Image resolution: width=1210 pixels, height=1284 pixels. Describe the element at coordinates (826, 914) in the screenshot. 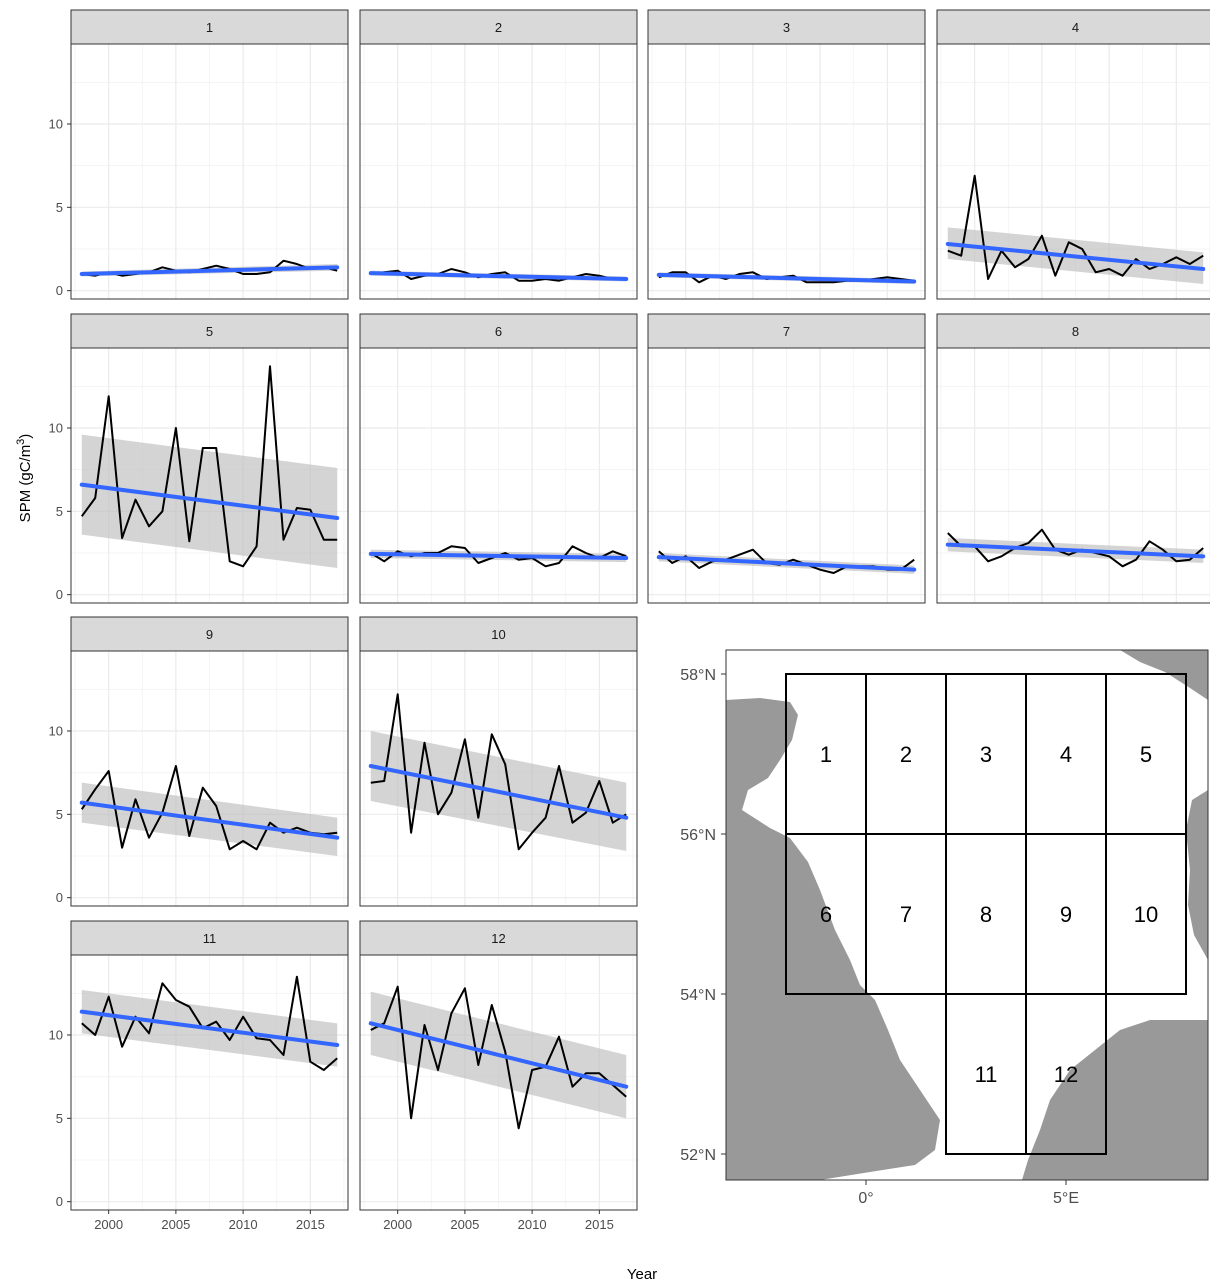

I see `map-region-label: 6` at that location.